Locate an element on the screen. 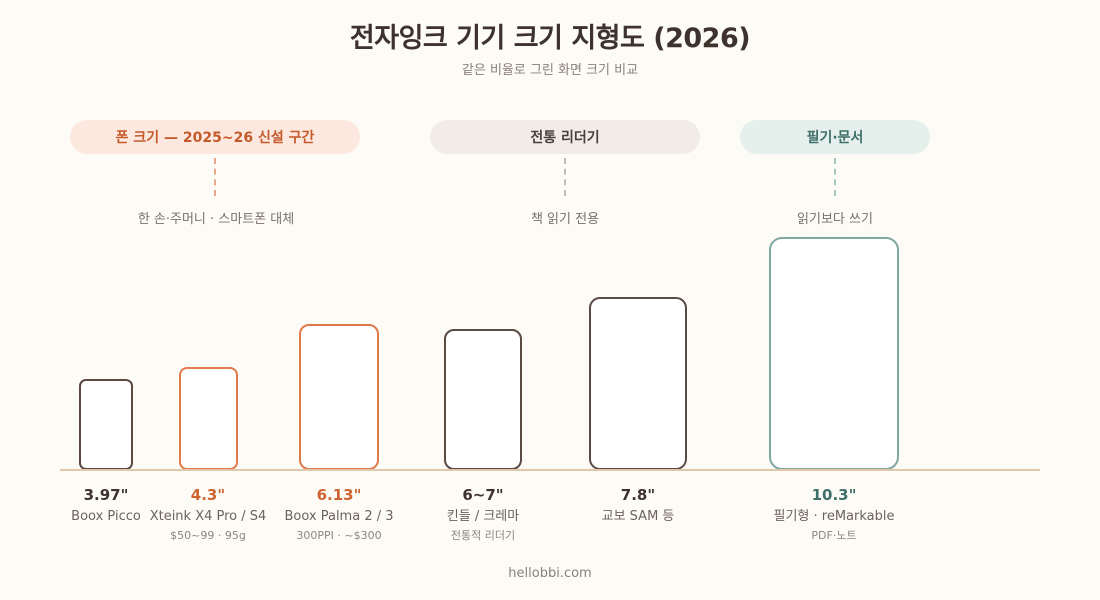 This screenshot has height=600, width=1100. device-size: 7.8" is located at coordinates (638, 495).